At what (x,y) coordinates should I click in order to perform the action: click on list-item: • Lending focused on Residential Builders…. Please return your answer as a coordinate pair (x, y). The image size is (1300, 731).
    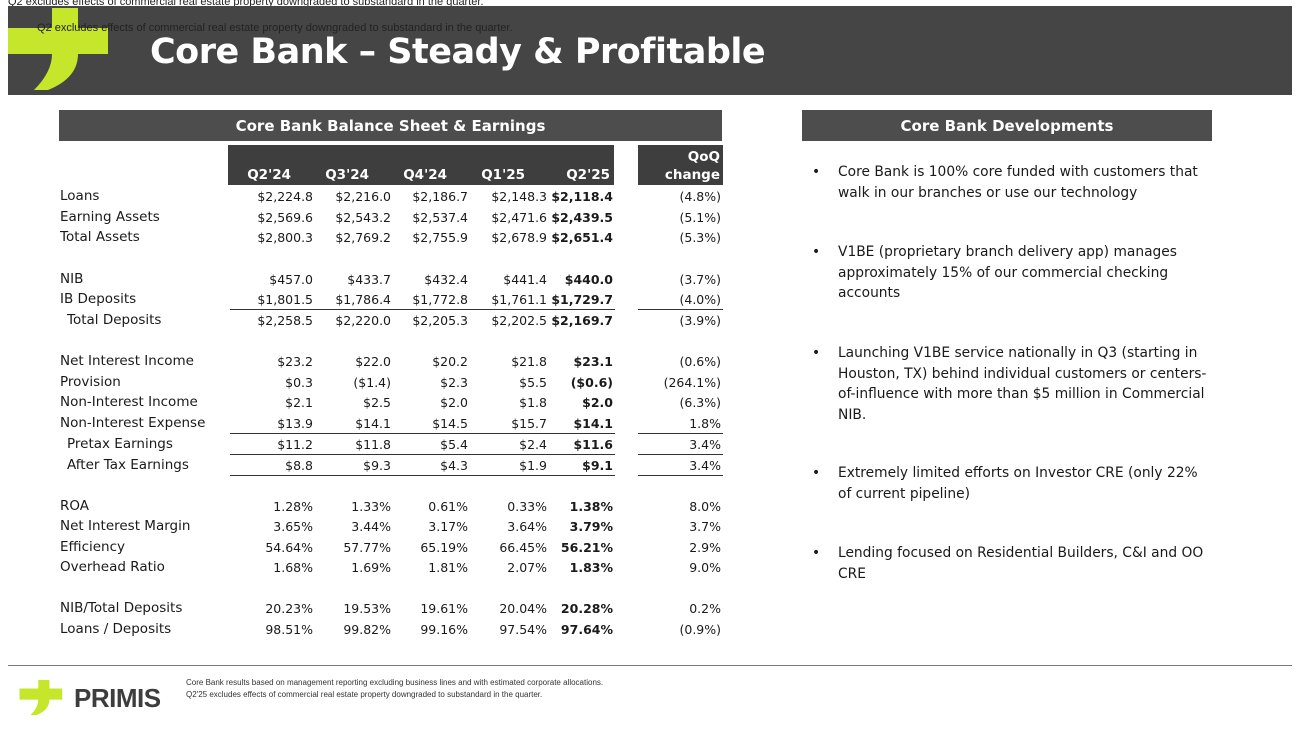
    Looking at the image, I should click on (1008, 563).